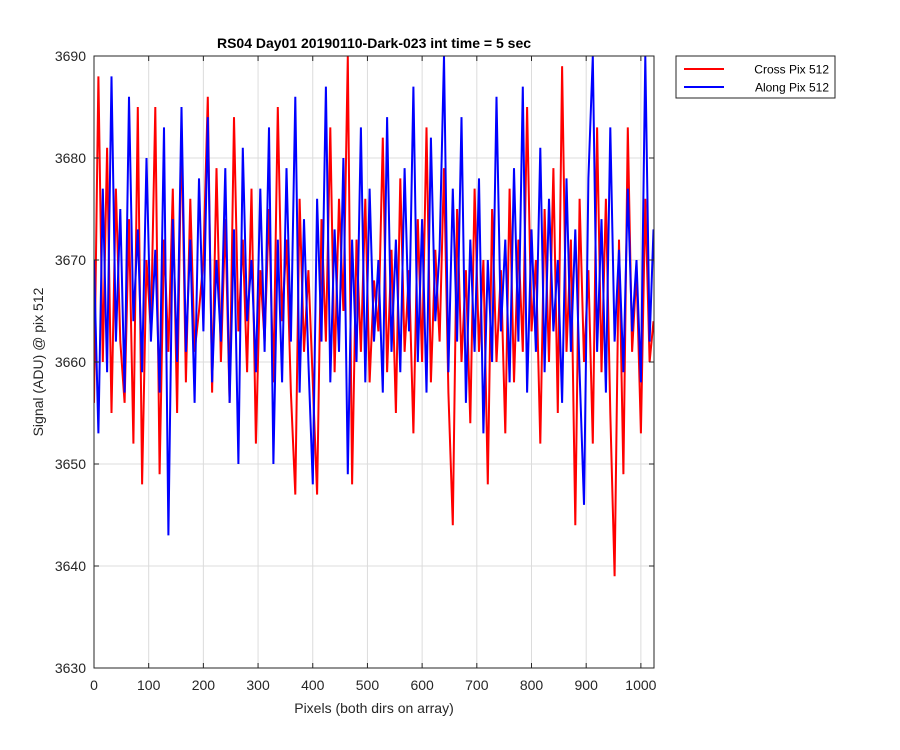 This screenshot has width=900, height=750. I want to click on x-tick-label: 100, so click(149, 685).